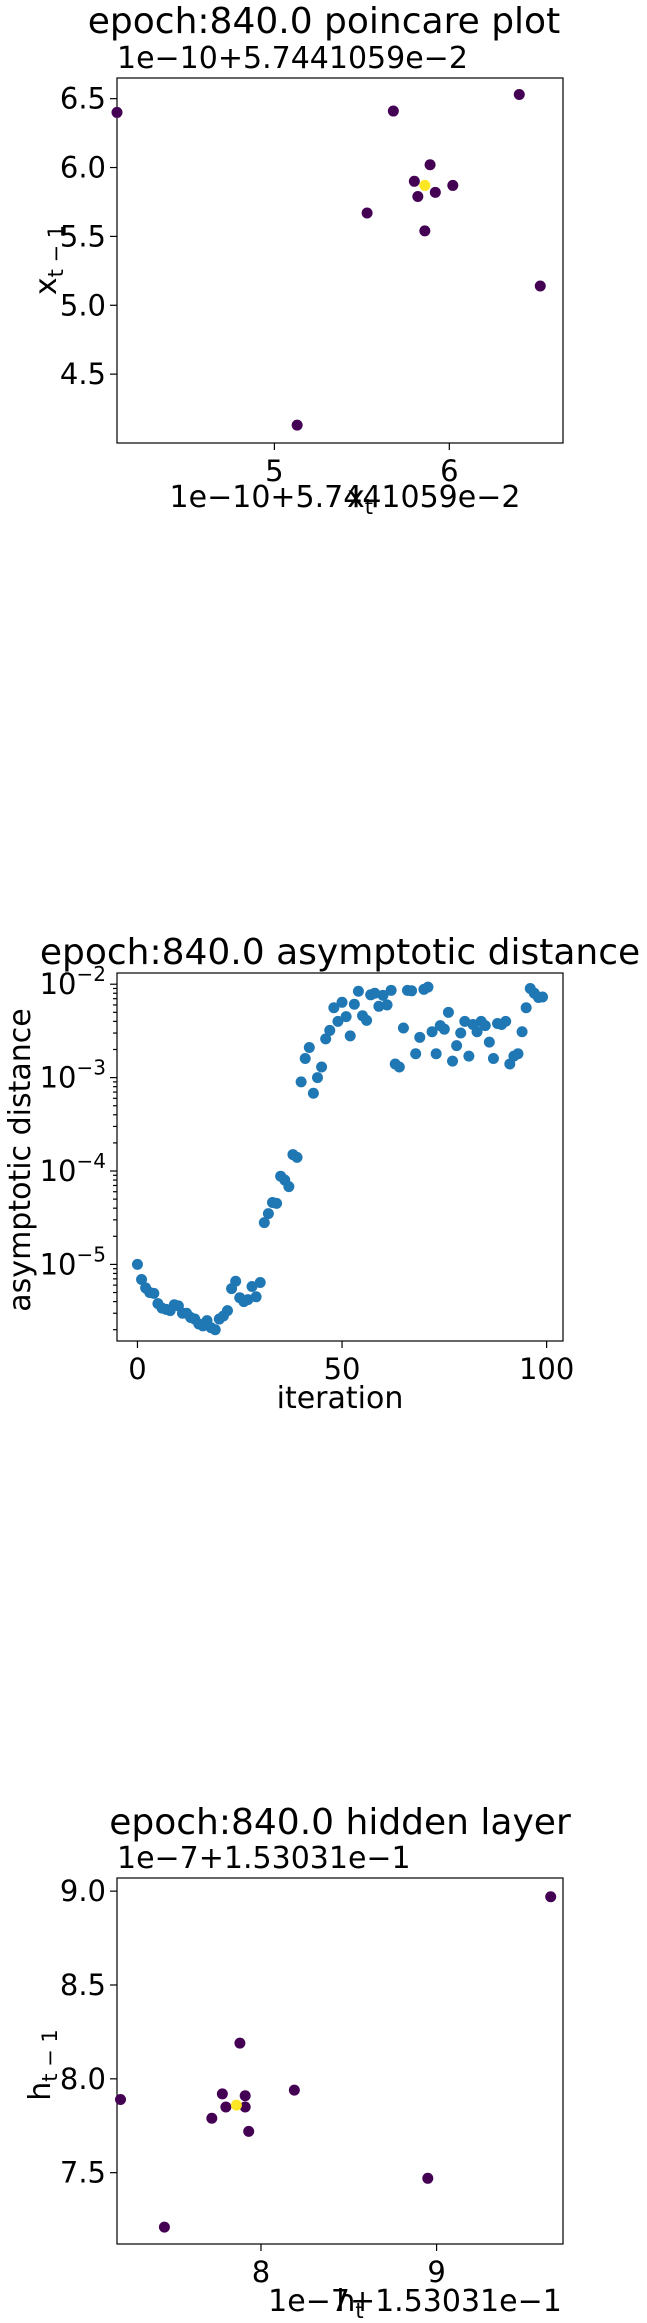 The image size is (647, 2323). I want to click on x-tick-label: 0, so click(137, 1369).